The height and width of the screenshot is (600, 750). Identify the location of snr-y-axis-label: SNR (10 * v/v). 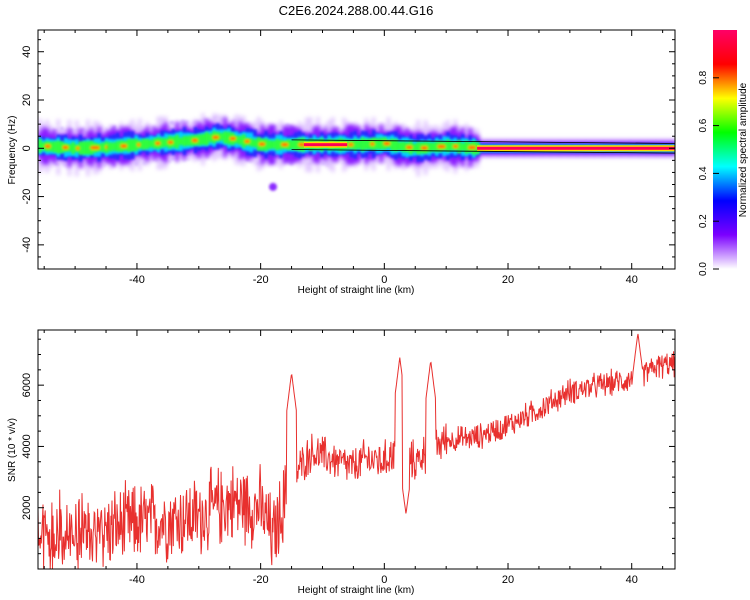
(12, 450).